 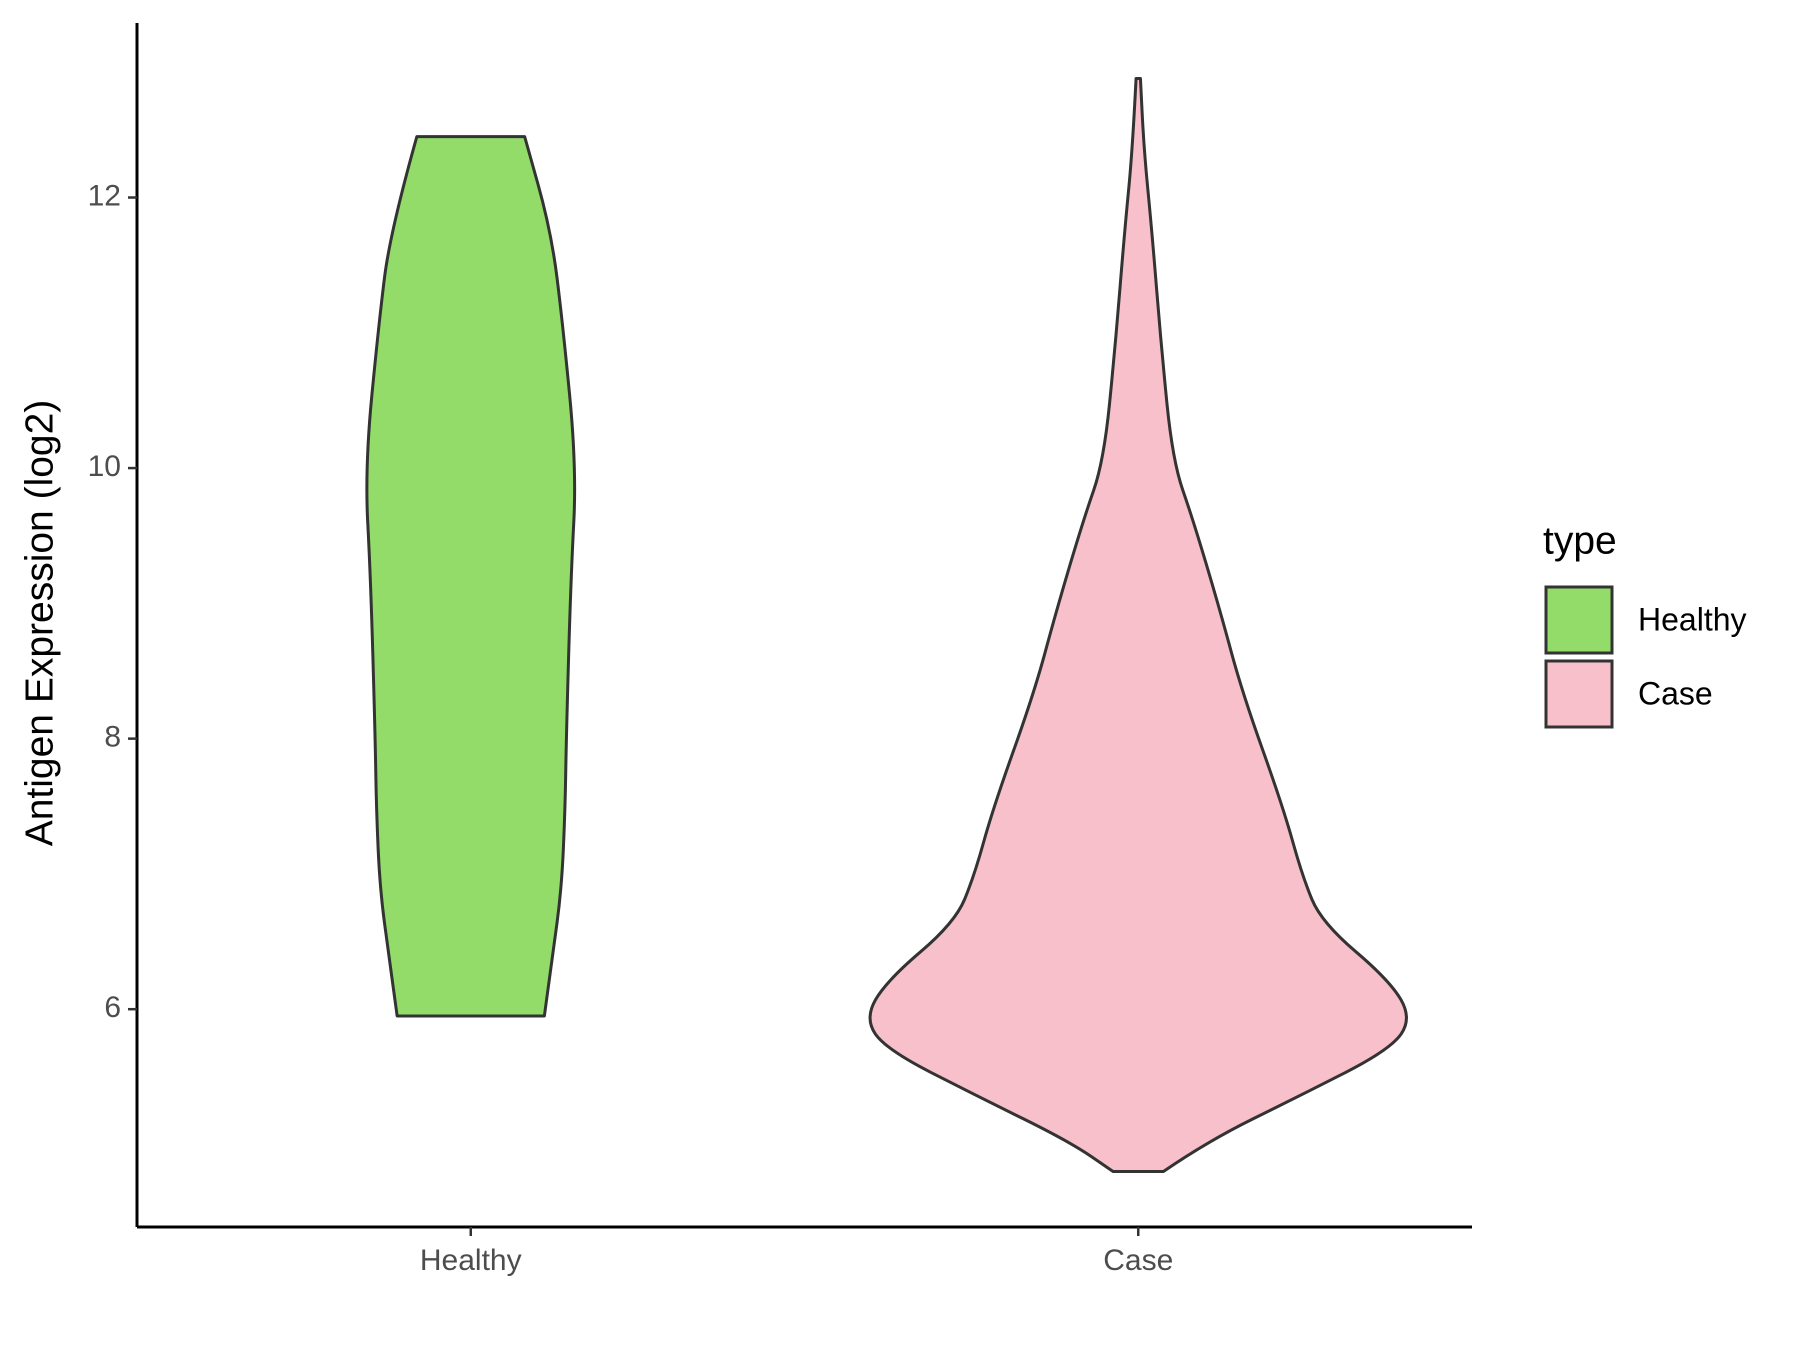 What do you see at coordinates (104, 195) in the screenshot?
I see `y-tick-label: 12` at bounding box center [104, 195].